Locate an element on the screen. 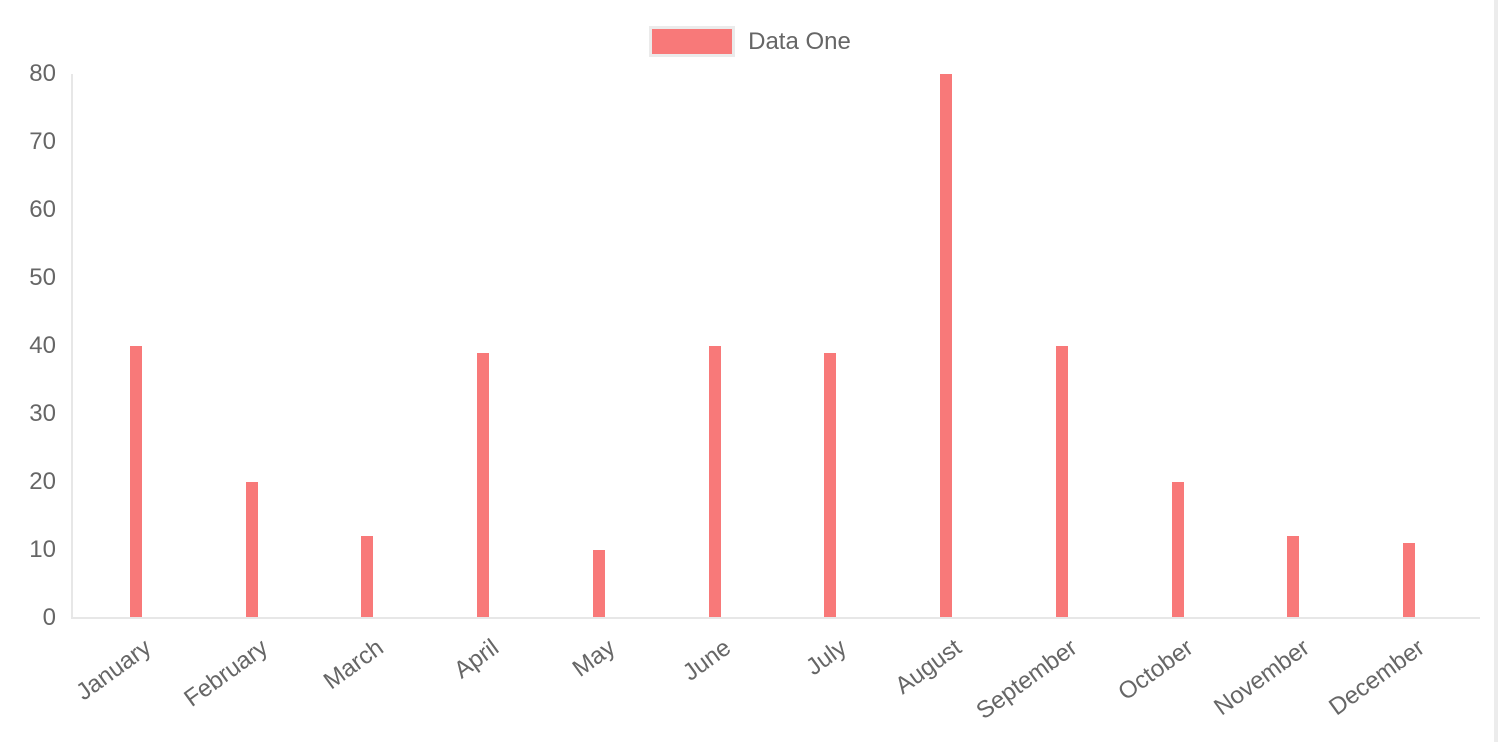  x-axis-line is located at coordinates (775, 618).